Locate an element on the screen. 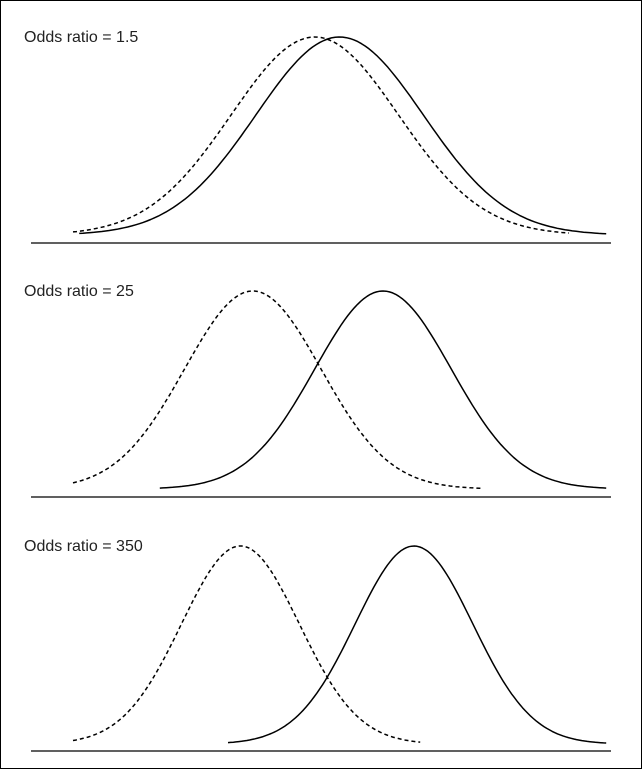 This screenshot has width=642, height=769. panel-label: Odds ratio = 350 is located at coordinates (83, 546).